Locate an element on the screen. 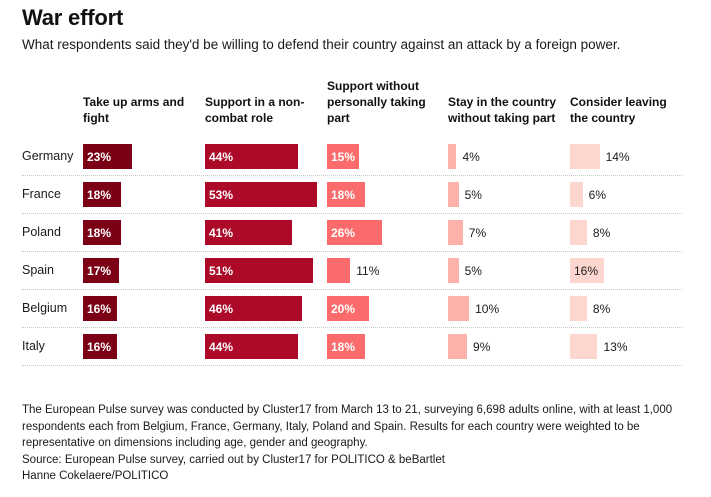  table-row: Spain 17% 51% 11% 5% 16% is located at coordinates (352, 271).